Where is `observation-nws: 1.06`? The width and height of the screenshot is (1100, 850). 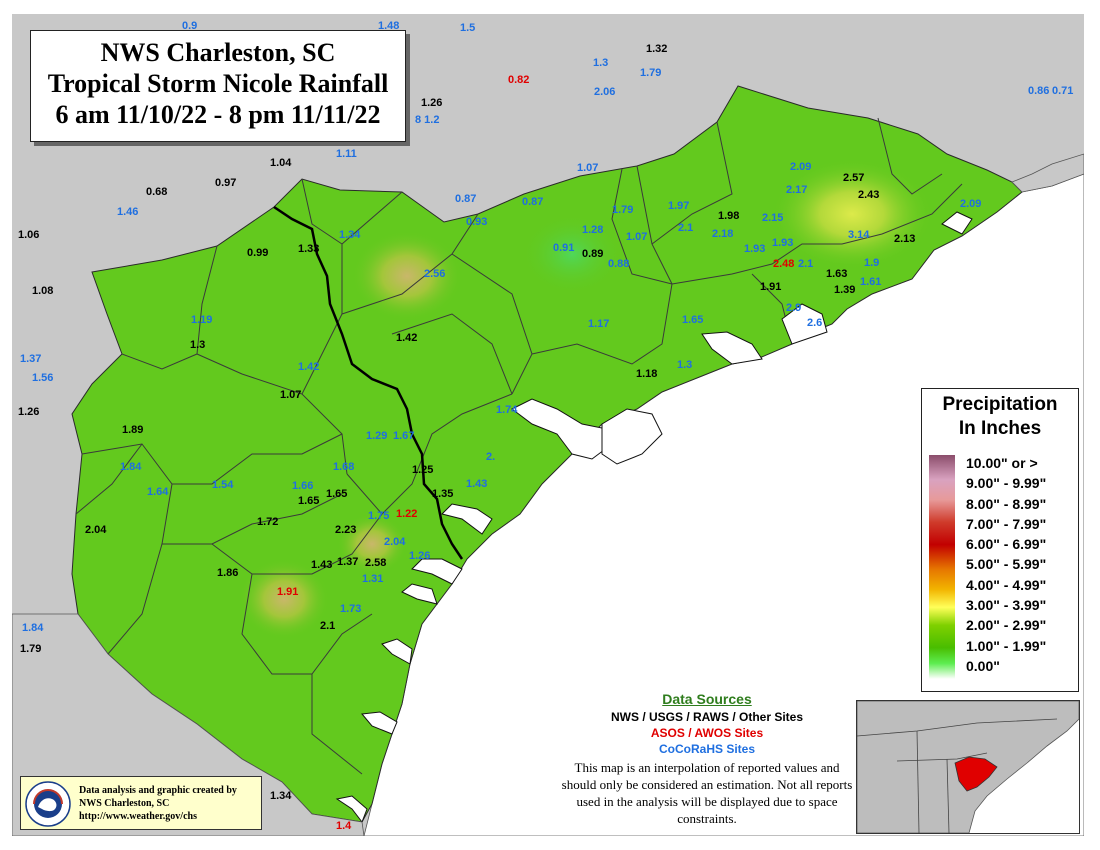
observation-nws: 1.06 is located at coordinates (29, 235).